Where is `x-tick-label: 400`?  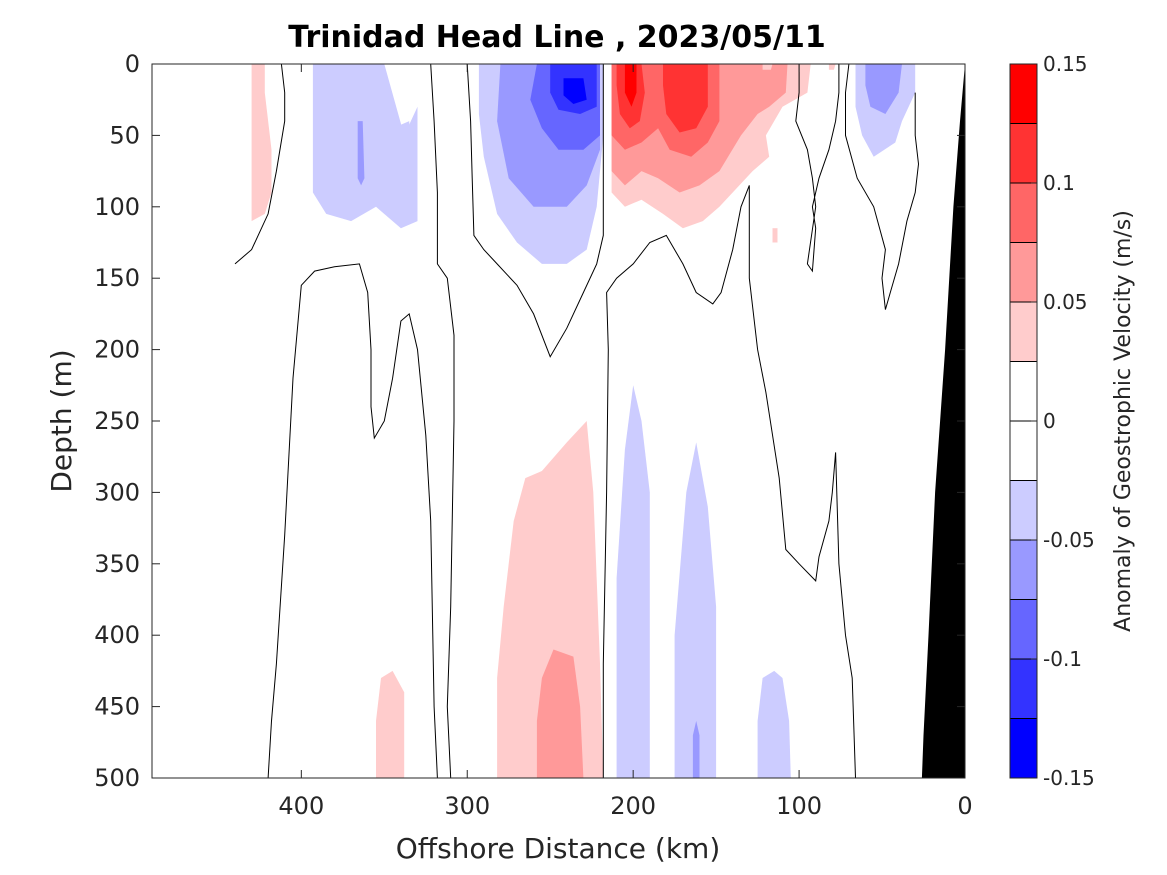 x-tick-label: 400 is located at coordinates (301, 806).